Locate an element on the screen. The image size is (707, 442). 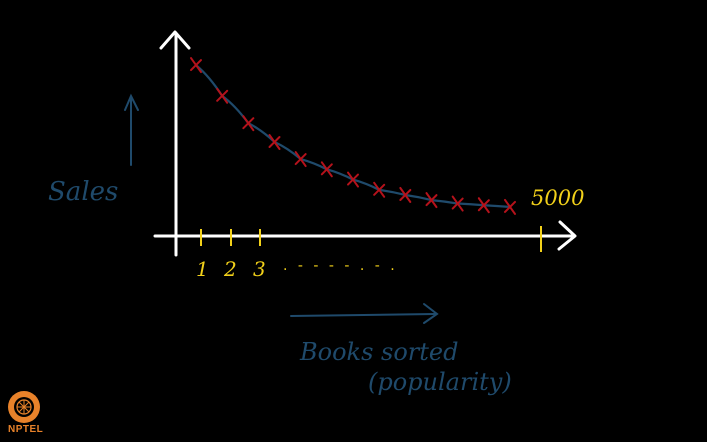
sales-arrow-head is located at coordinates (131, 102).